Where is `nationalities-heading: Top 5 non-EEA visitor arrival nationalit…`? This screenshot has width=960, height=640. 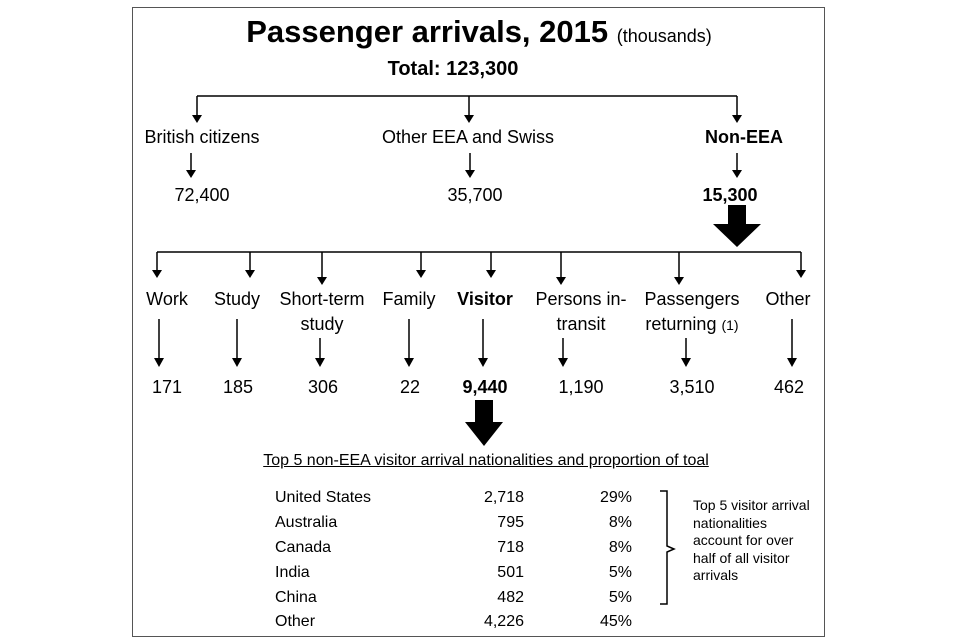
nationalities-heading: Top 5 non-EEA visitor arrival nationalit… is located at coordinates (486, 460).